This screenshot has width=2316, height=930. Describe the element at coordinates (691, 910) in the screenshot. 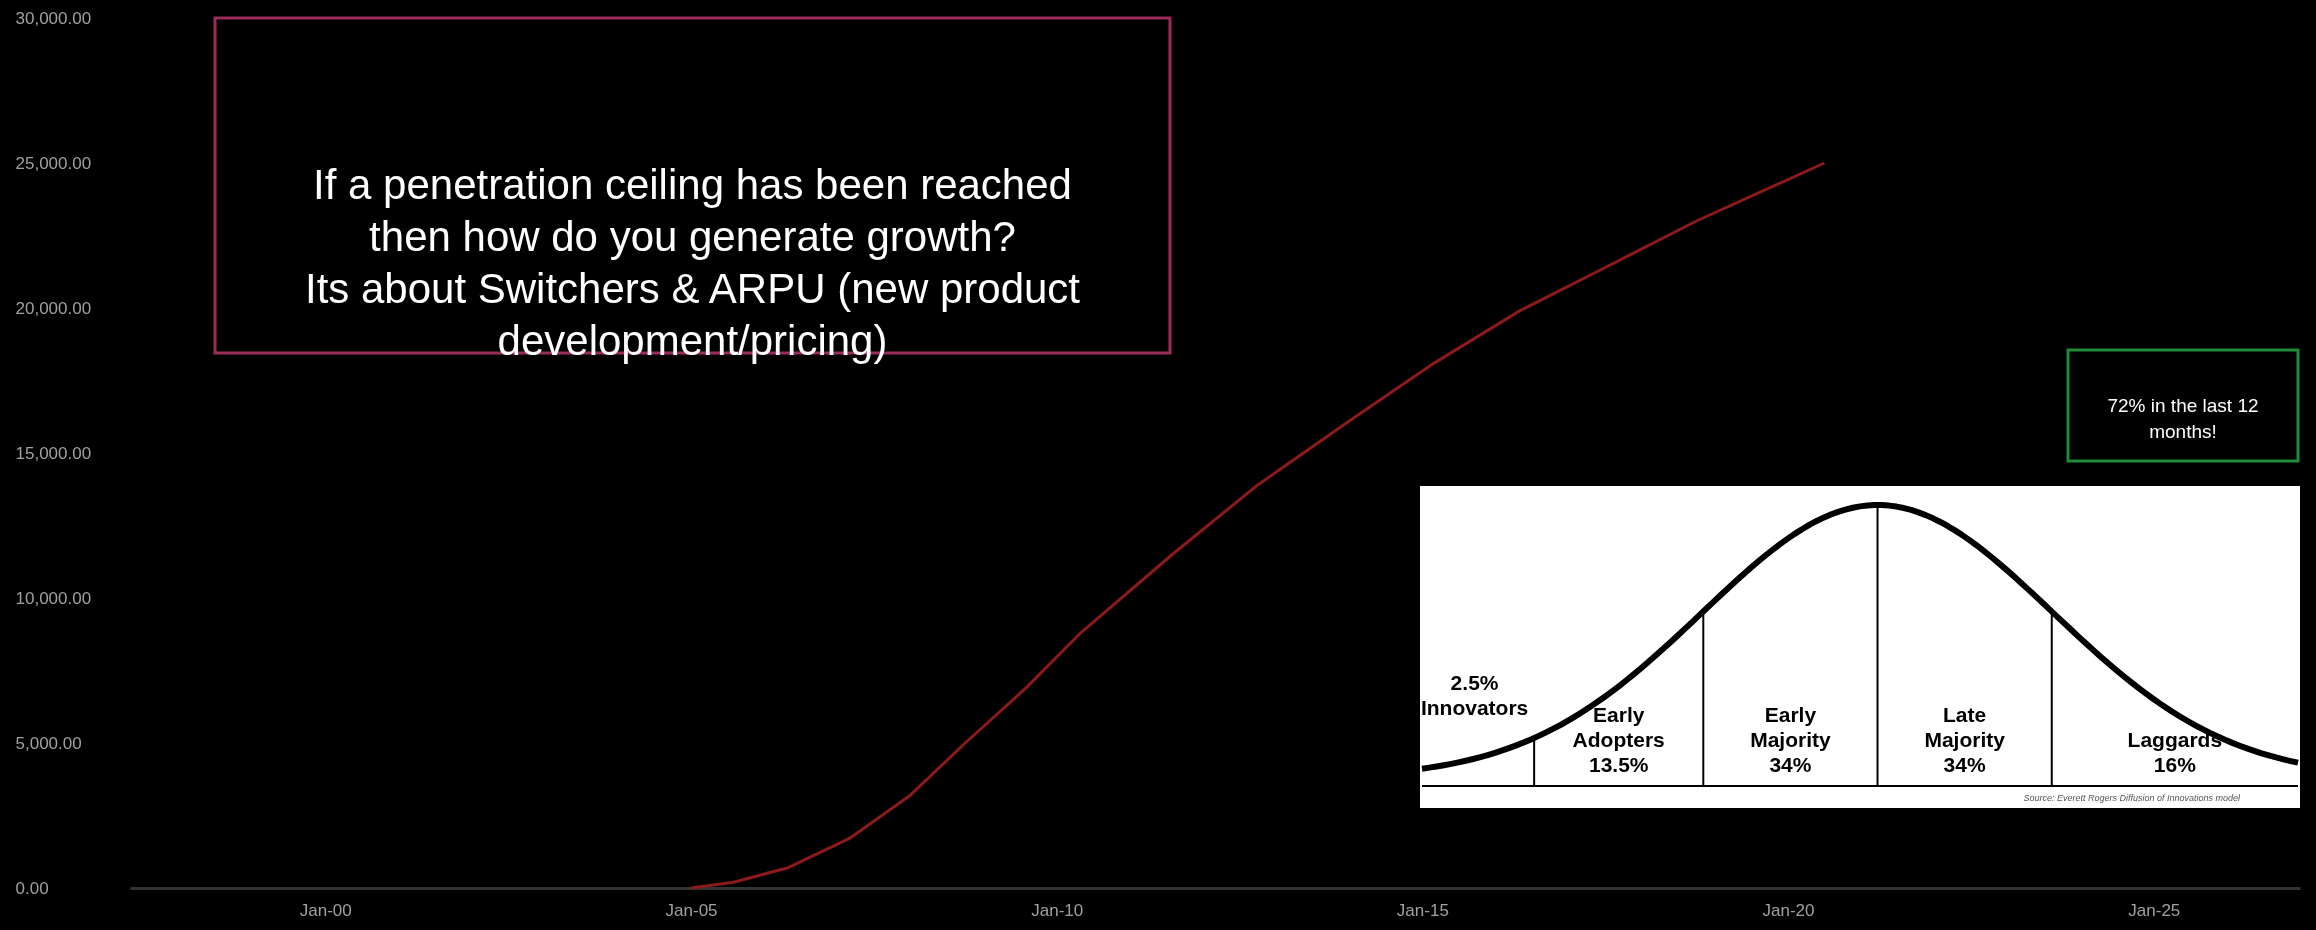

I see `x-tick-label: Jan-05` at that location.